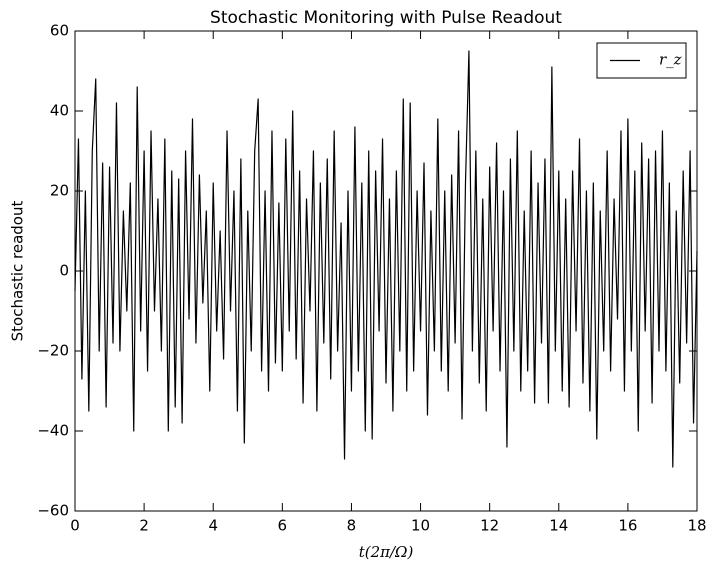 The height and width of the screenshot is (575, 716). I want to click on y-tick-label: −20, so click(53, 351).